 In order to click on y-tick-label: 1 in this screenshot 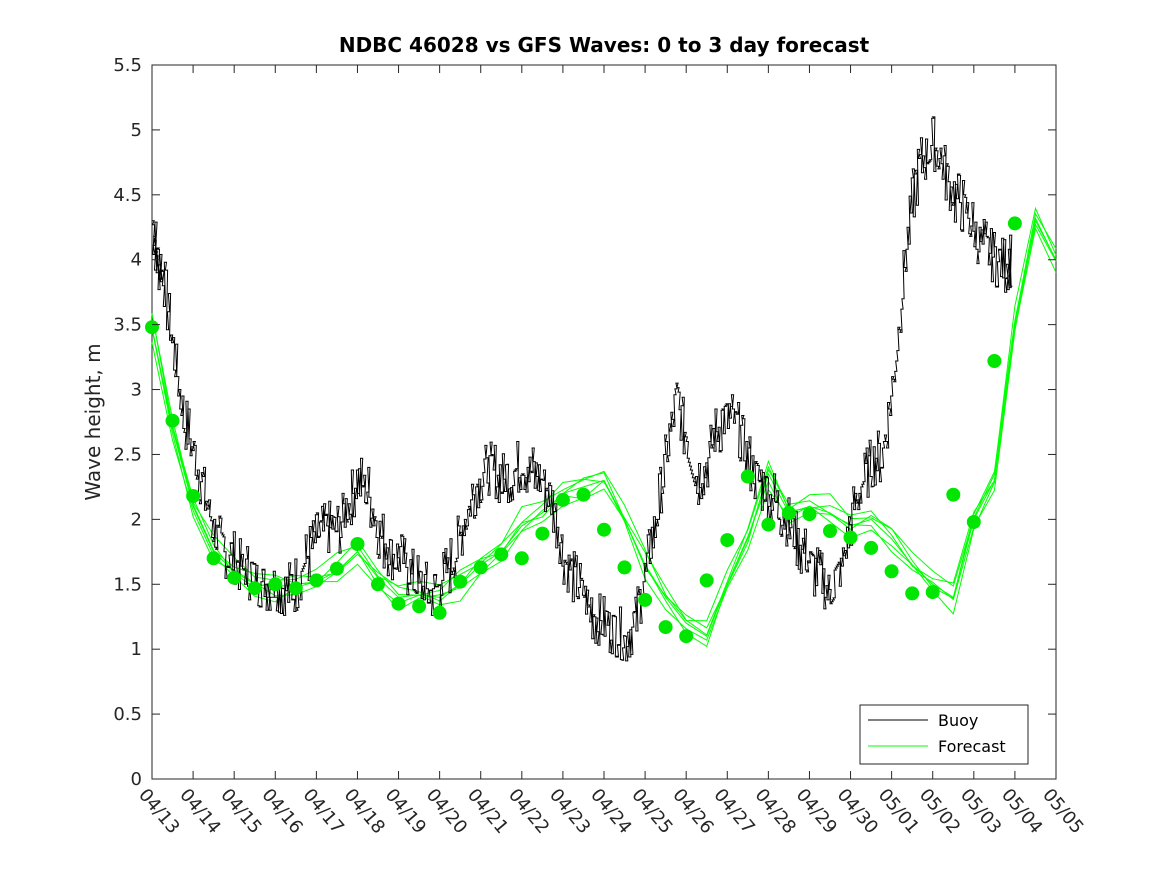, I will do `click(136, 649)`.